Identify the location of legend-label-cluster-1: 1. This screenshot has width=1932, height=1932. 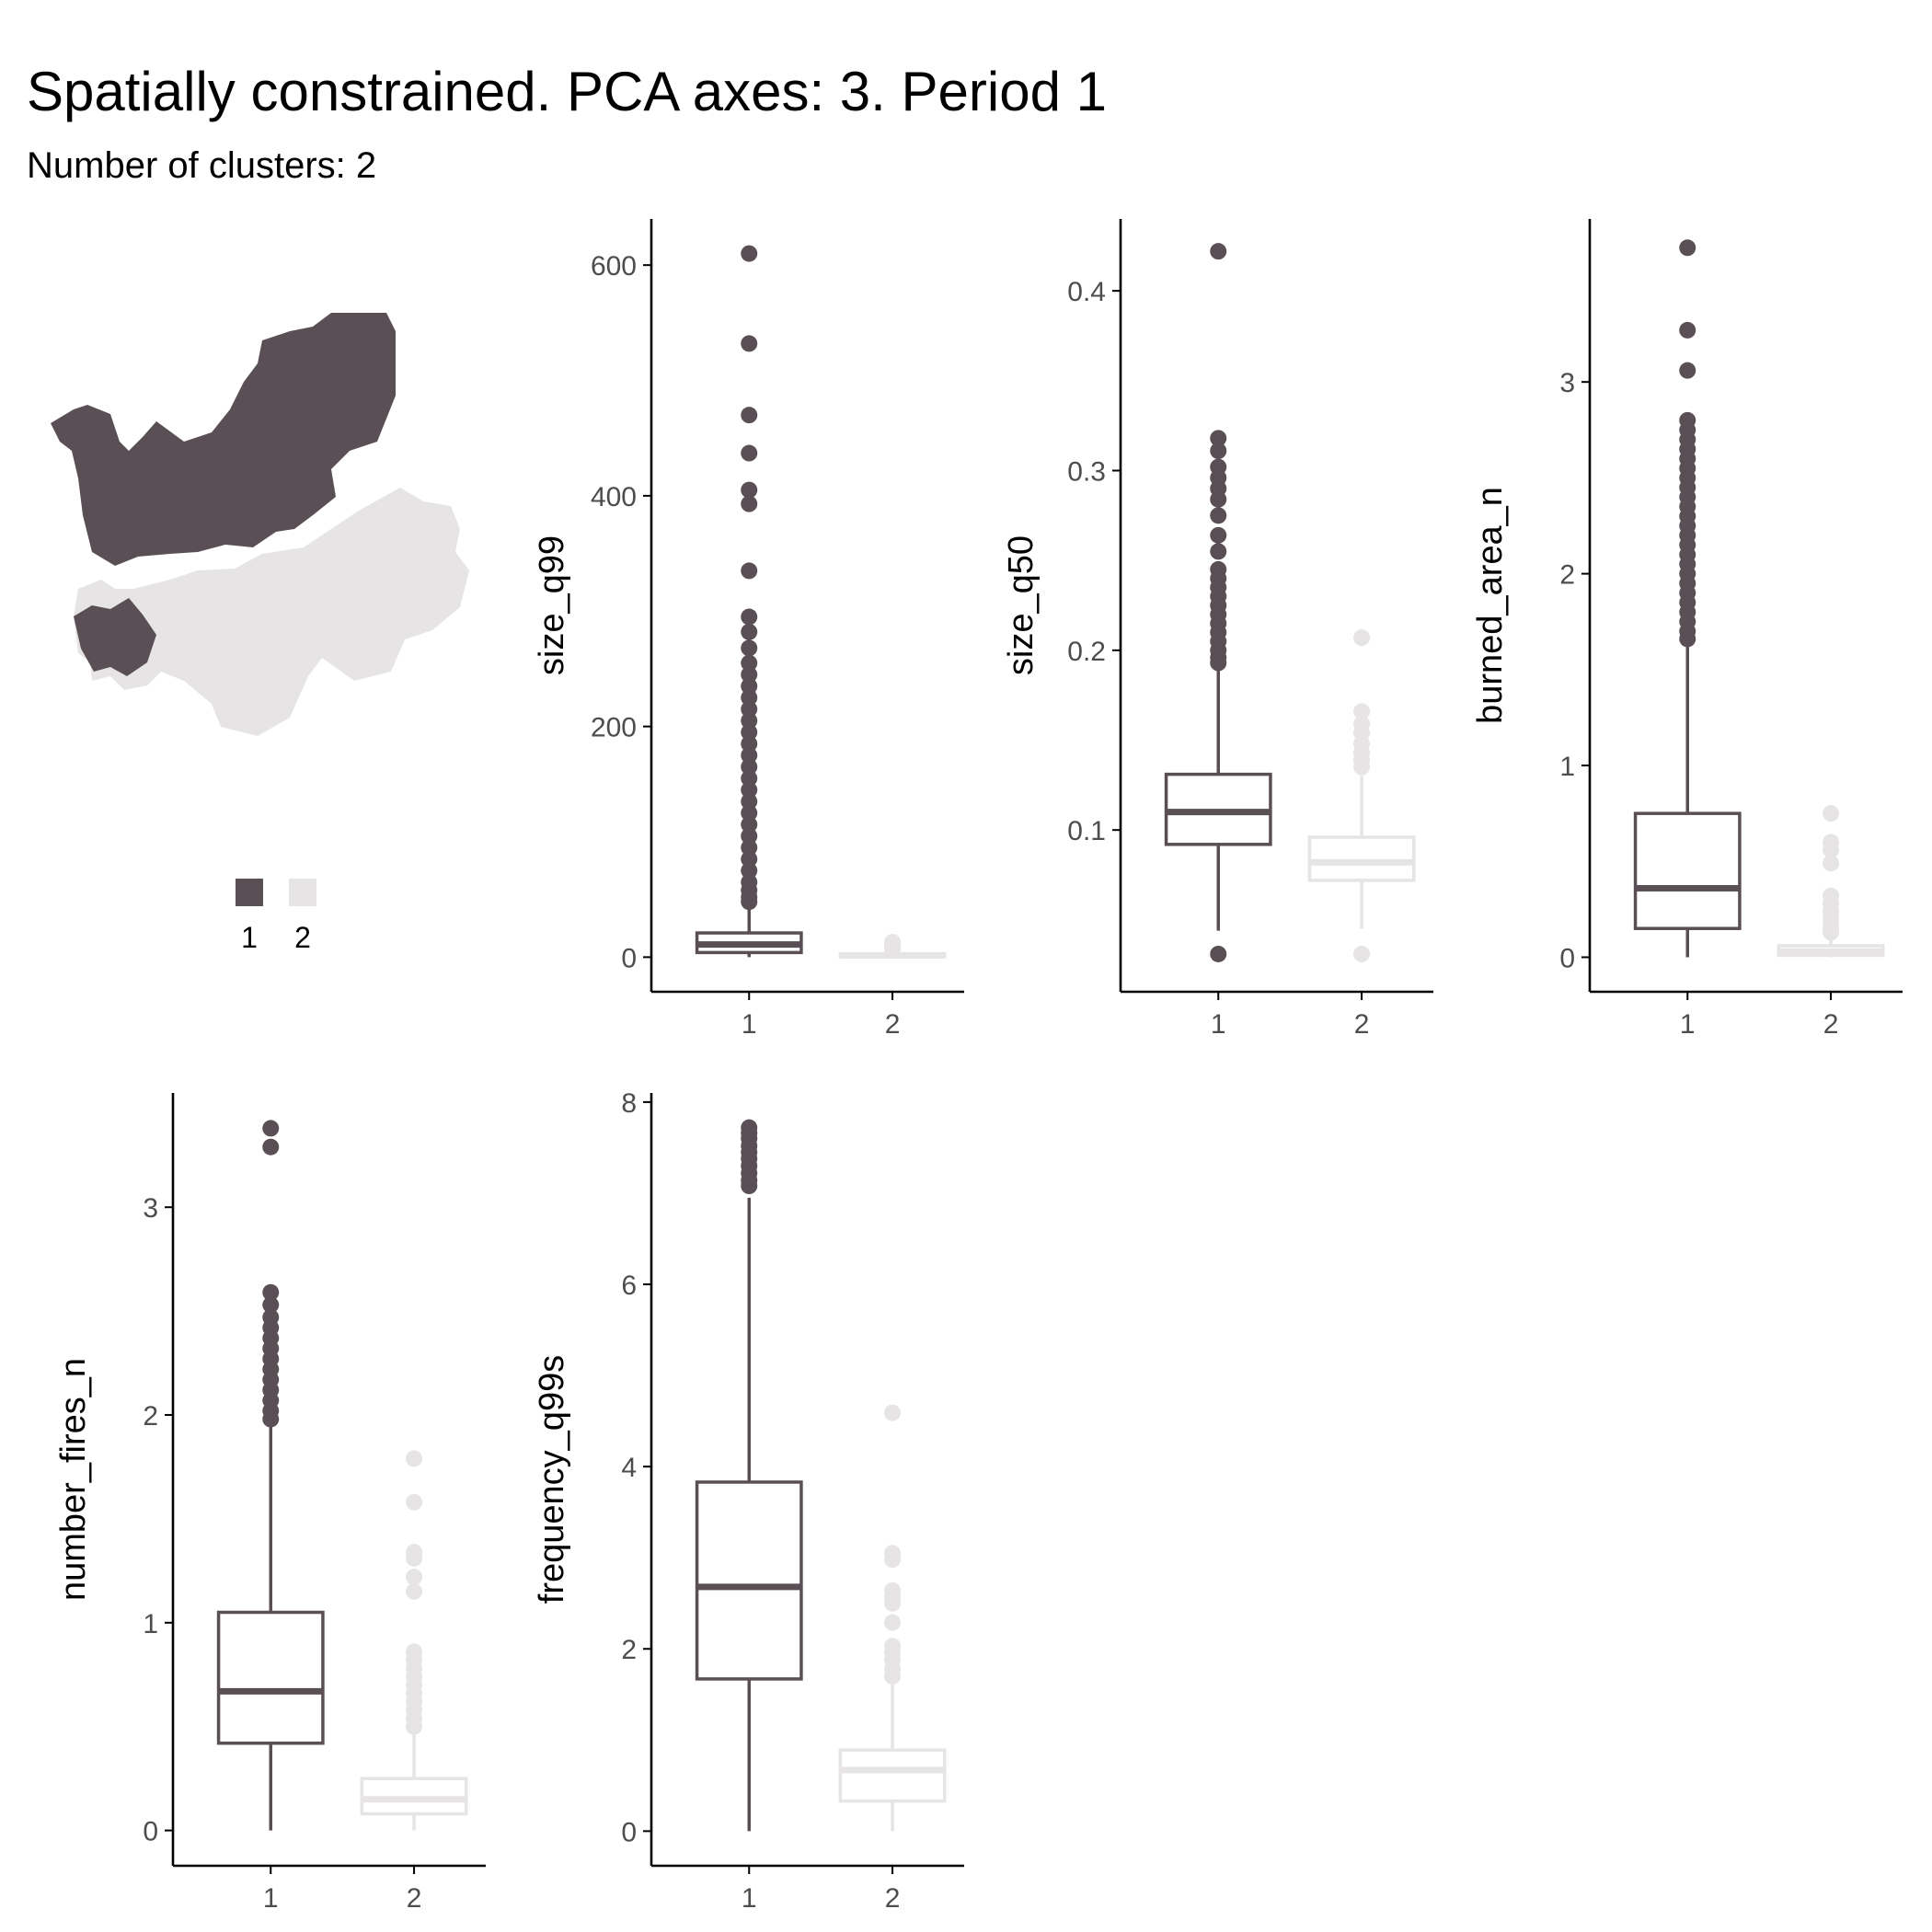
(249, 937).